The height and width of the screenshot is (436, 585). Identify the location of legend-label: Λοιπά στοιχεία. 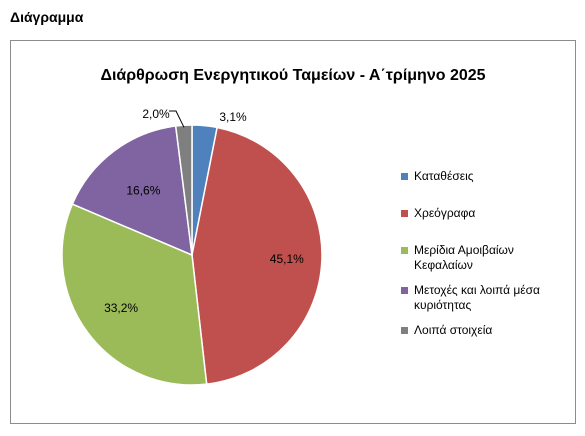
(453, 330).